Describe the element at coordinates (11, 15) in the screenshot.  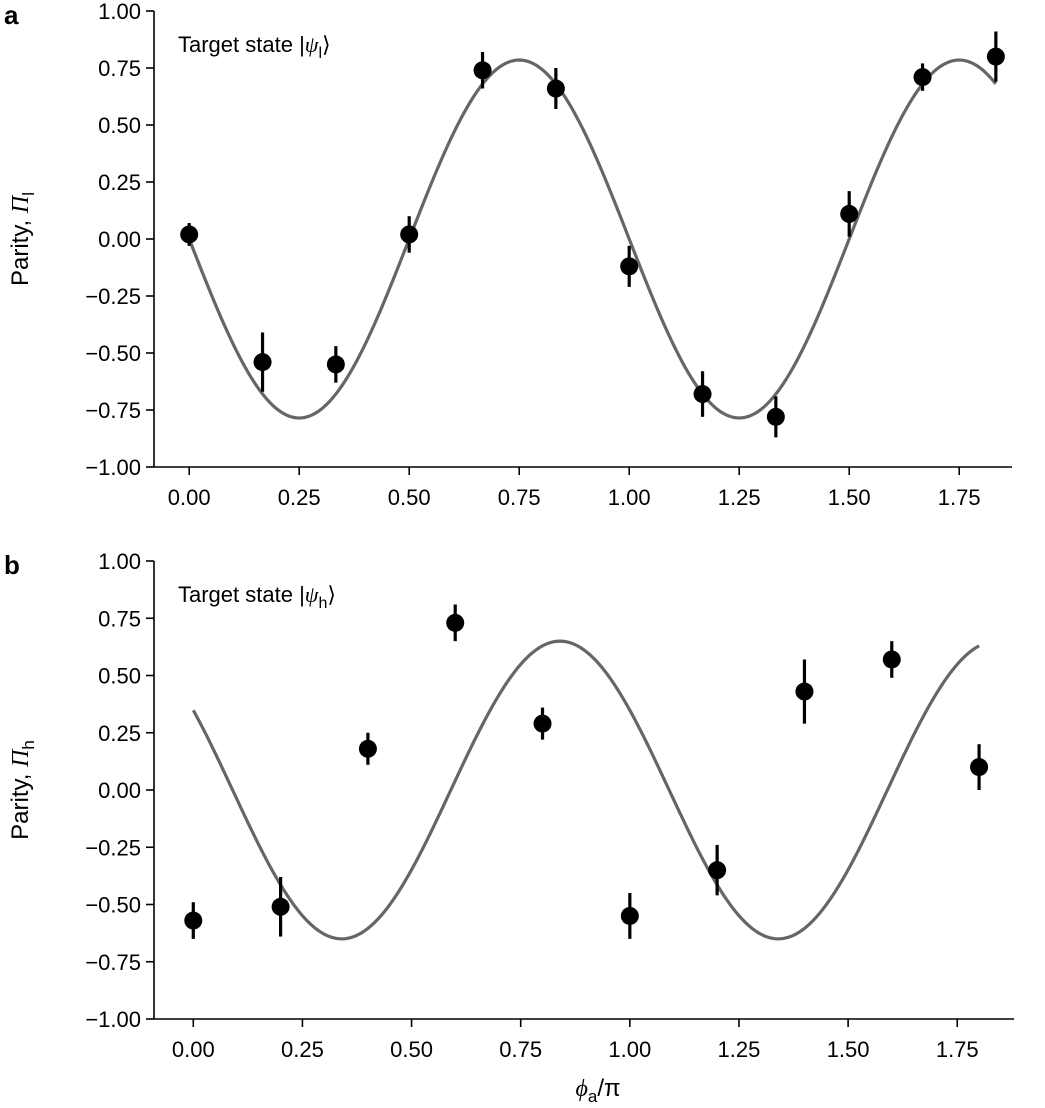
I see `panel-label-a: a` at that location.